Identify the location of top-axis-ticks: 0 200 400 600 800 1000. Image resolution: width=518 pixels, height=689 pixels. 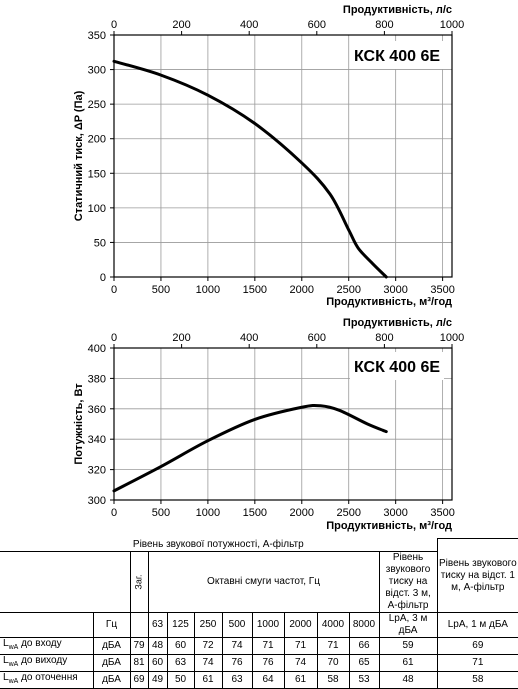
(287, 340).